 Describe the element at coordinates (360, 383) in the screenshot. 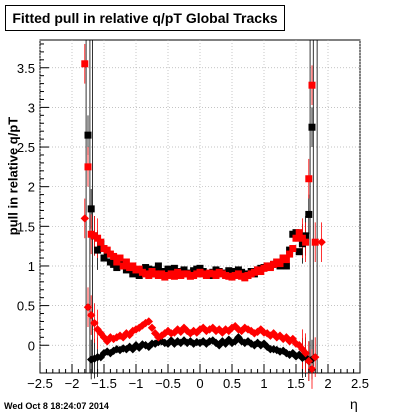

I see `x-tick-label: 2.5` at that location.